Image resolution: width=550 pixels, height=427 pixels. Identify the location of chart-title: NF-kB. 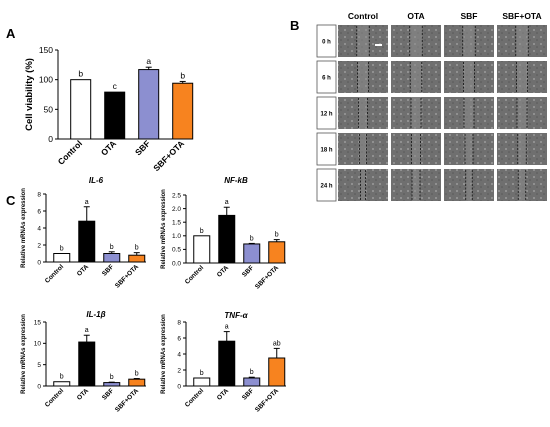
(236, 180).